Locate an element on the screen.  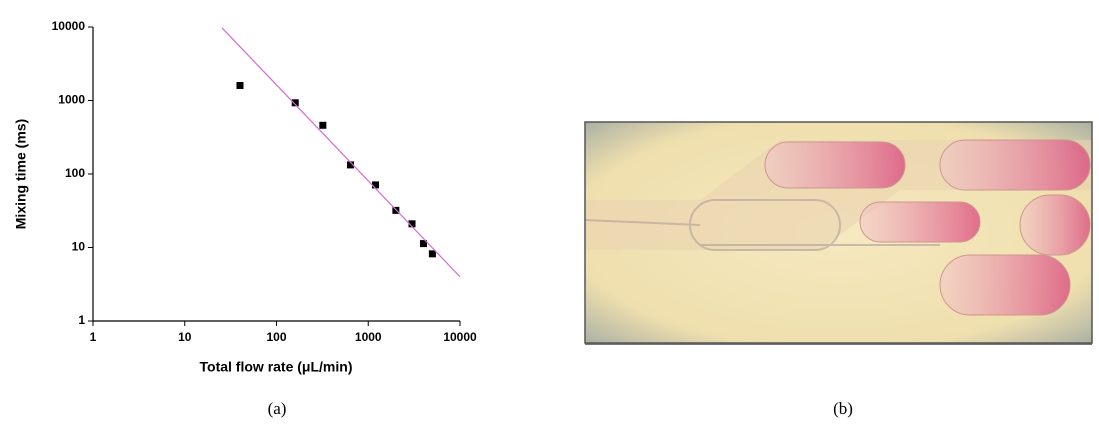
y-tick-label: 10000 is located at coordinates (69, 26).